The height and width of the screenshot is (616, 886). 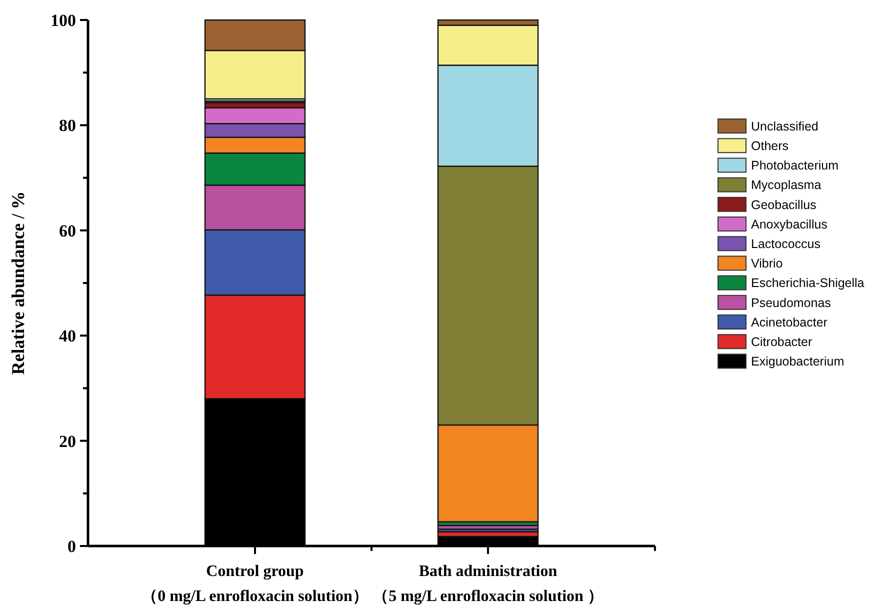 What do you see at coordinates (791, 303) in the screenshot?
I see `legend-label: Pseudomonas` at bounding box center [791, 303].